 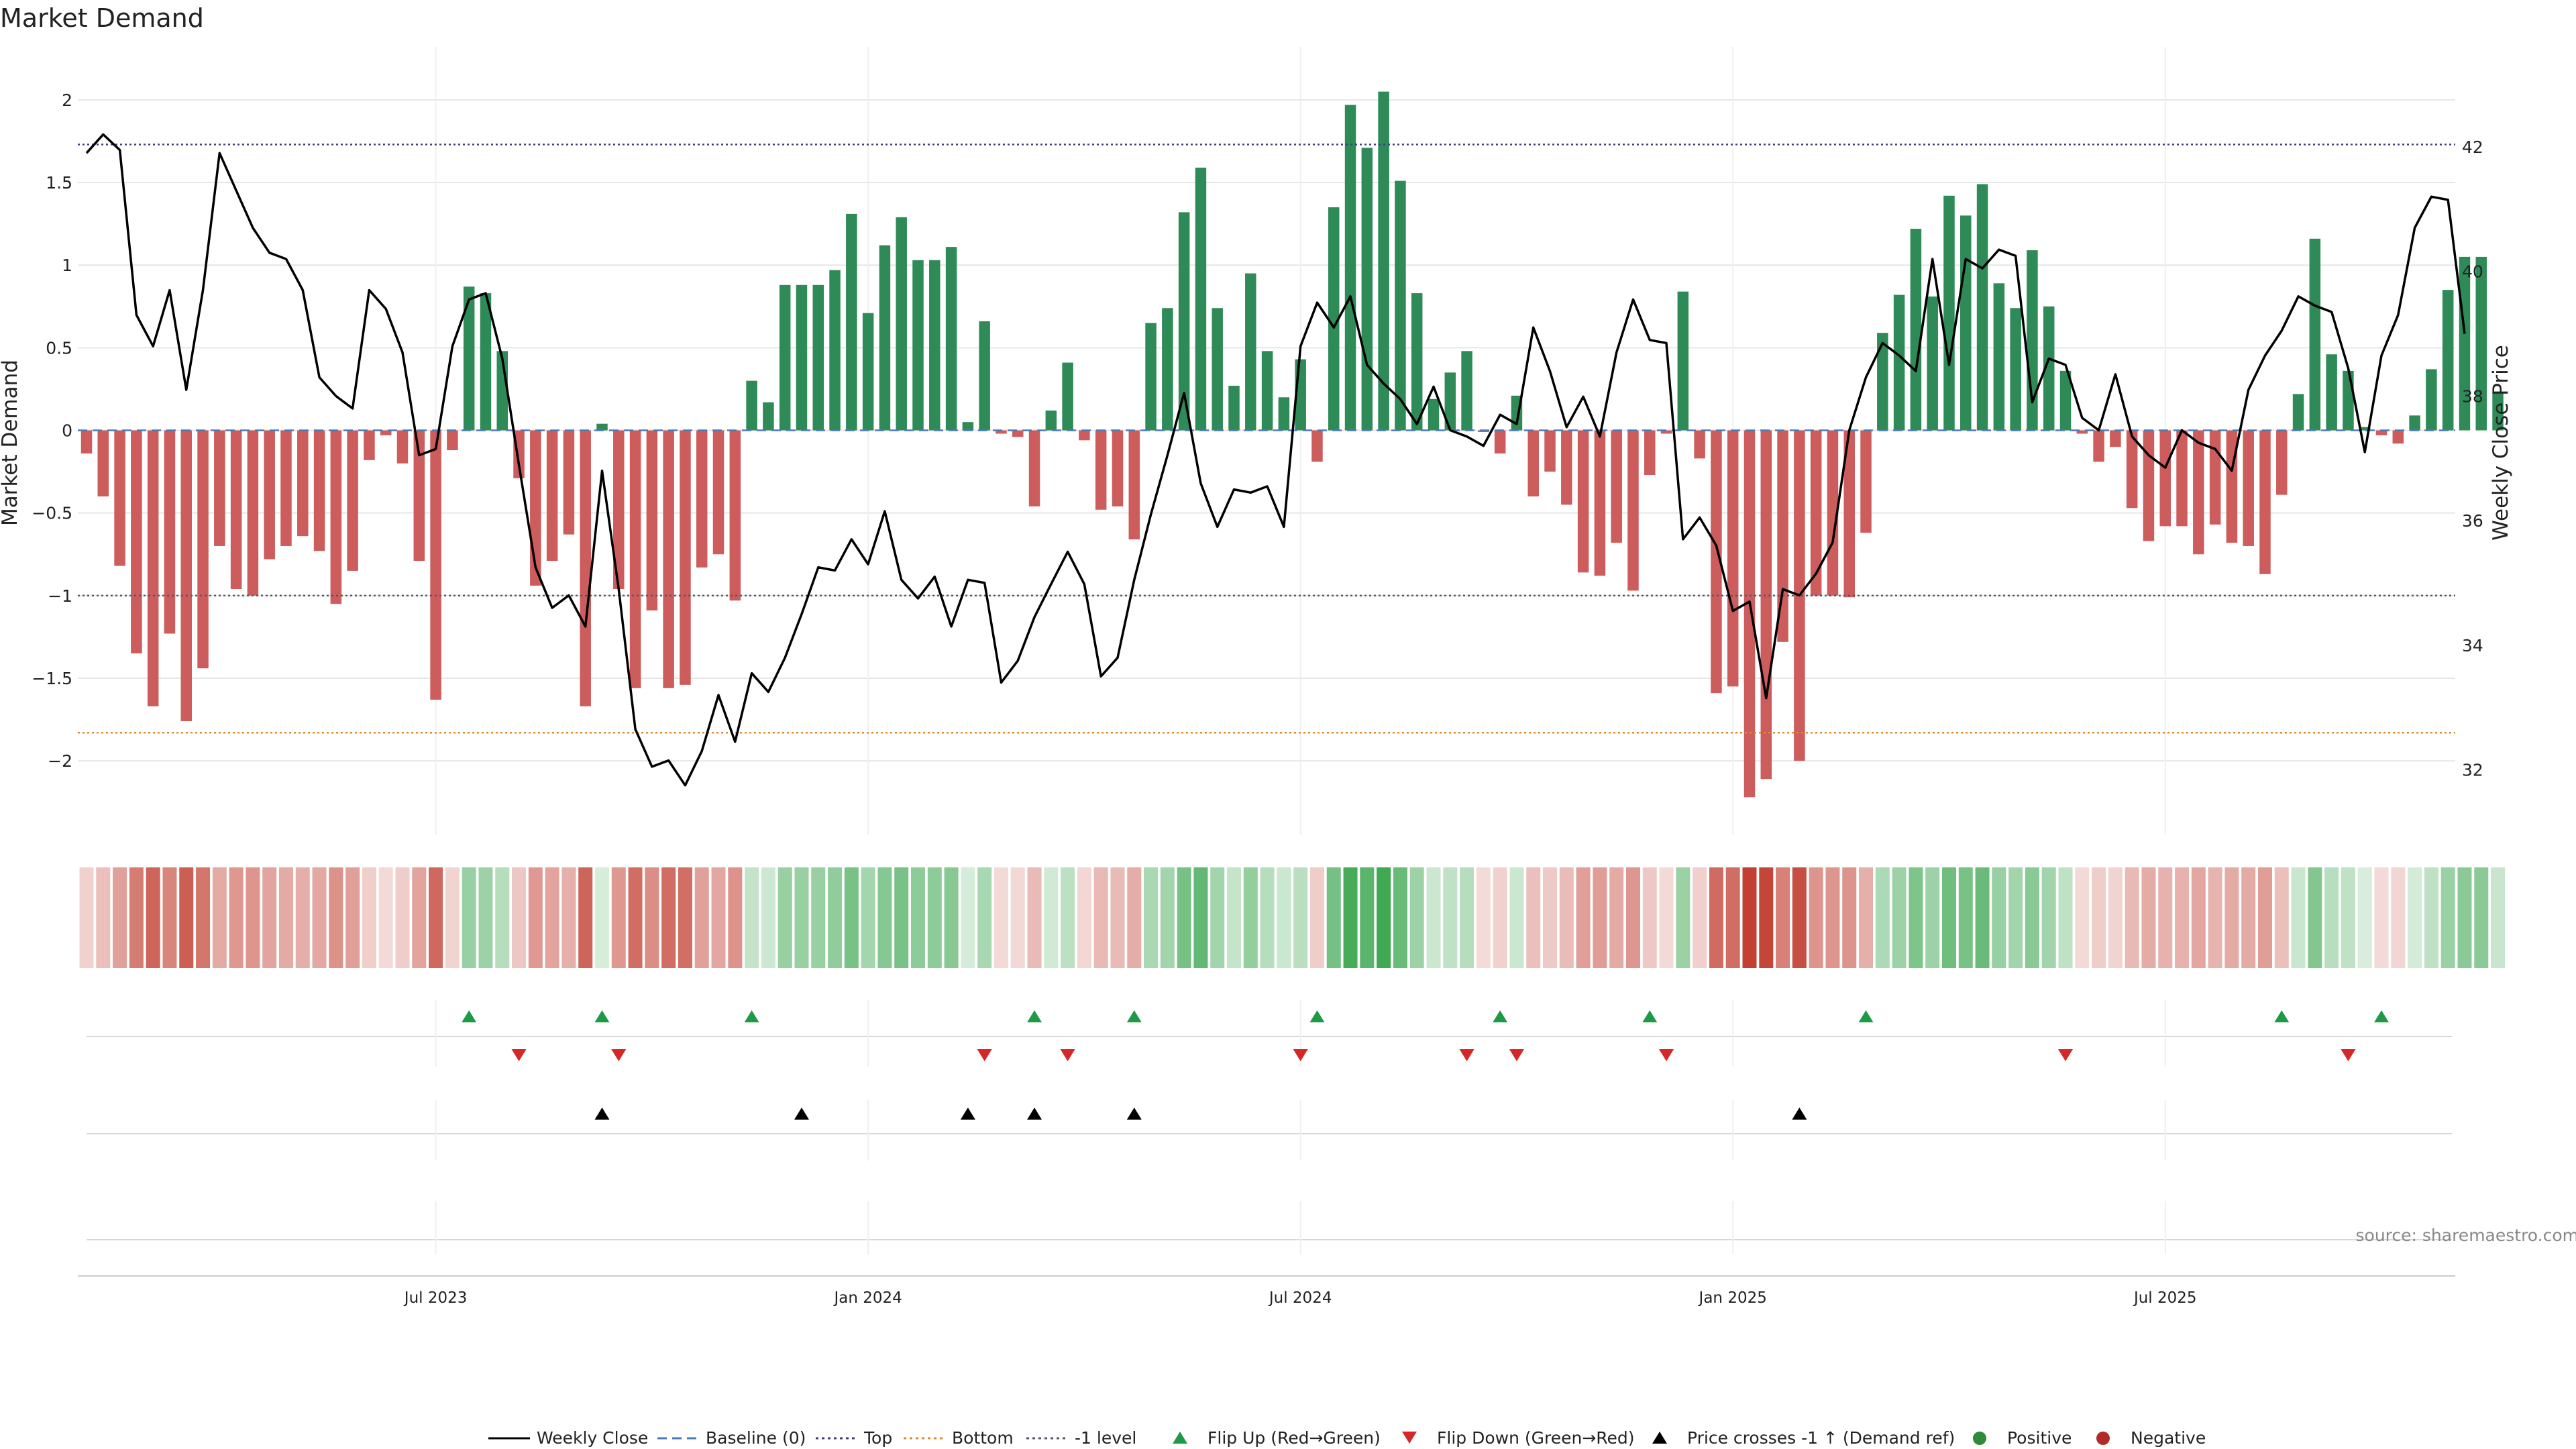 What do you see at coordinates (1866, 1016) in the screenshot?
I see `flip-up-marker` at bounding box center [1866, 1016].